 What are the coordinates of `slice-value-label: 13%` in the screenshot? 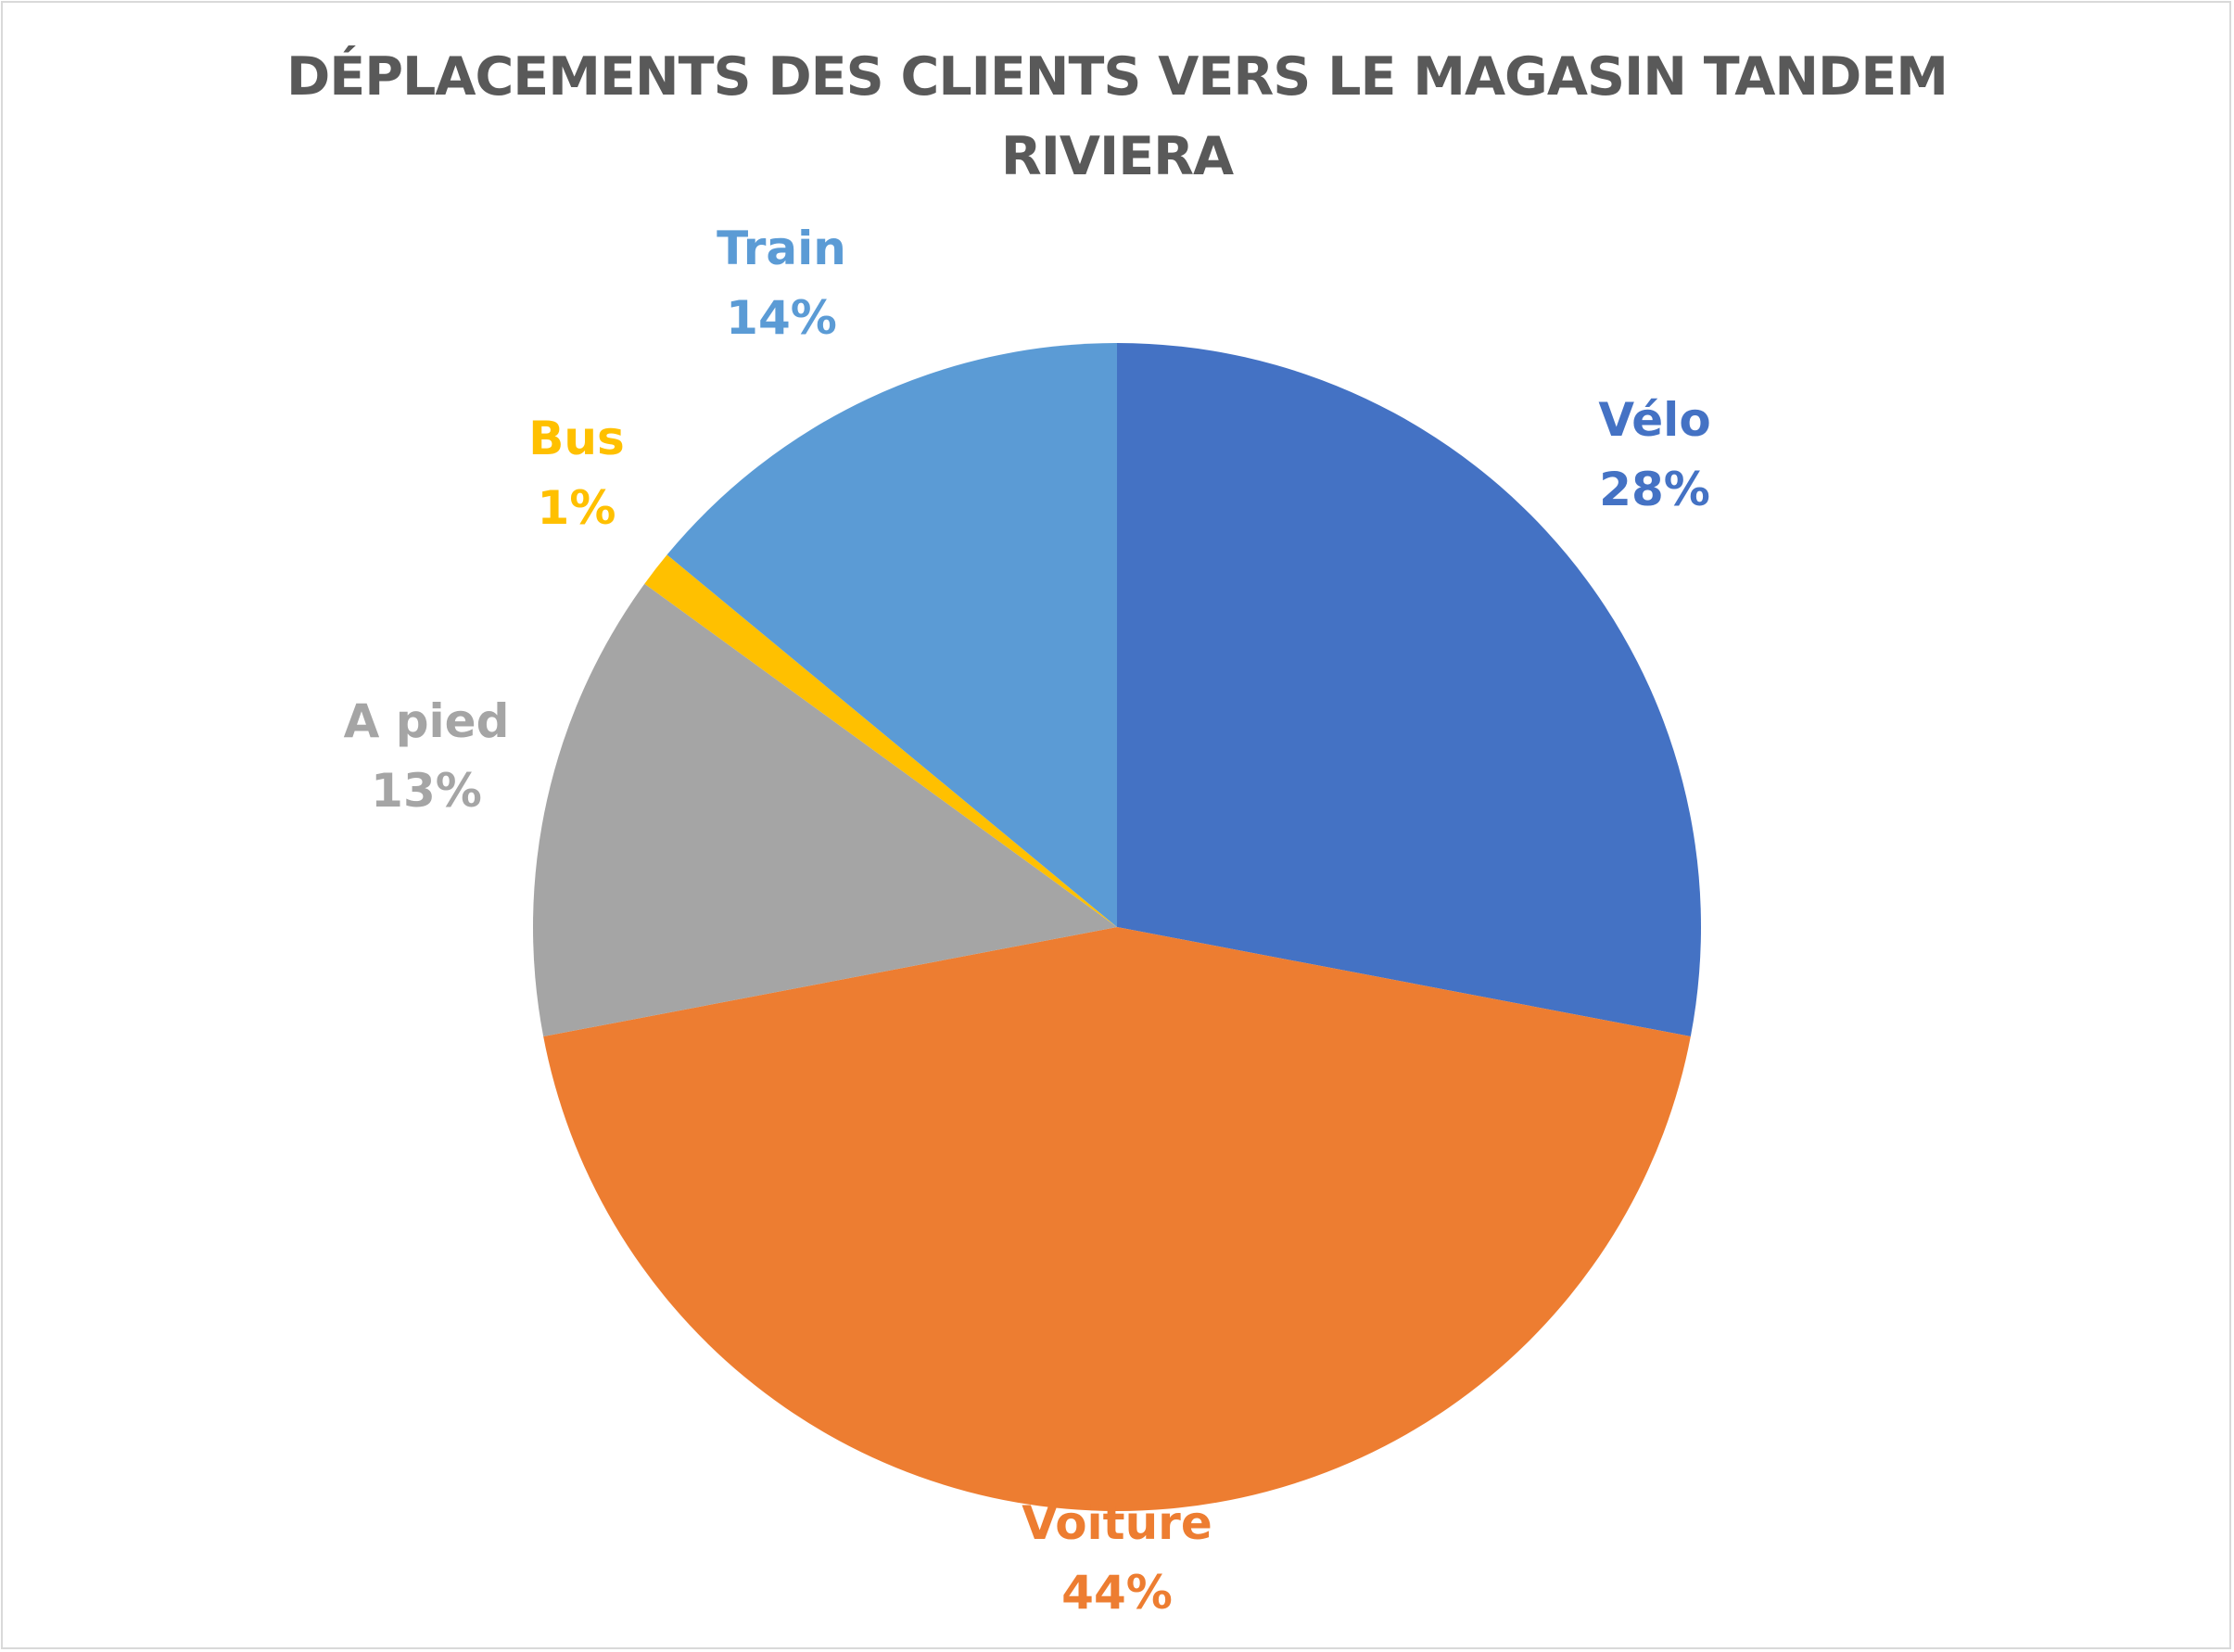 It's located at (427, 791).